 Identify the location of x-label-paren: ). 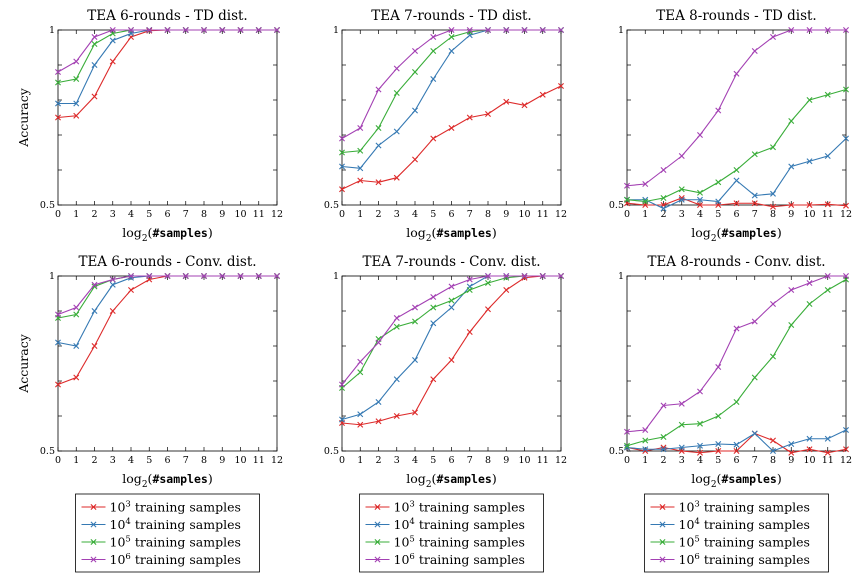
(494, 232).